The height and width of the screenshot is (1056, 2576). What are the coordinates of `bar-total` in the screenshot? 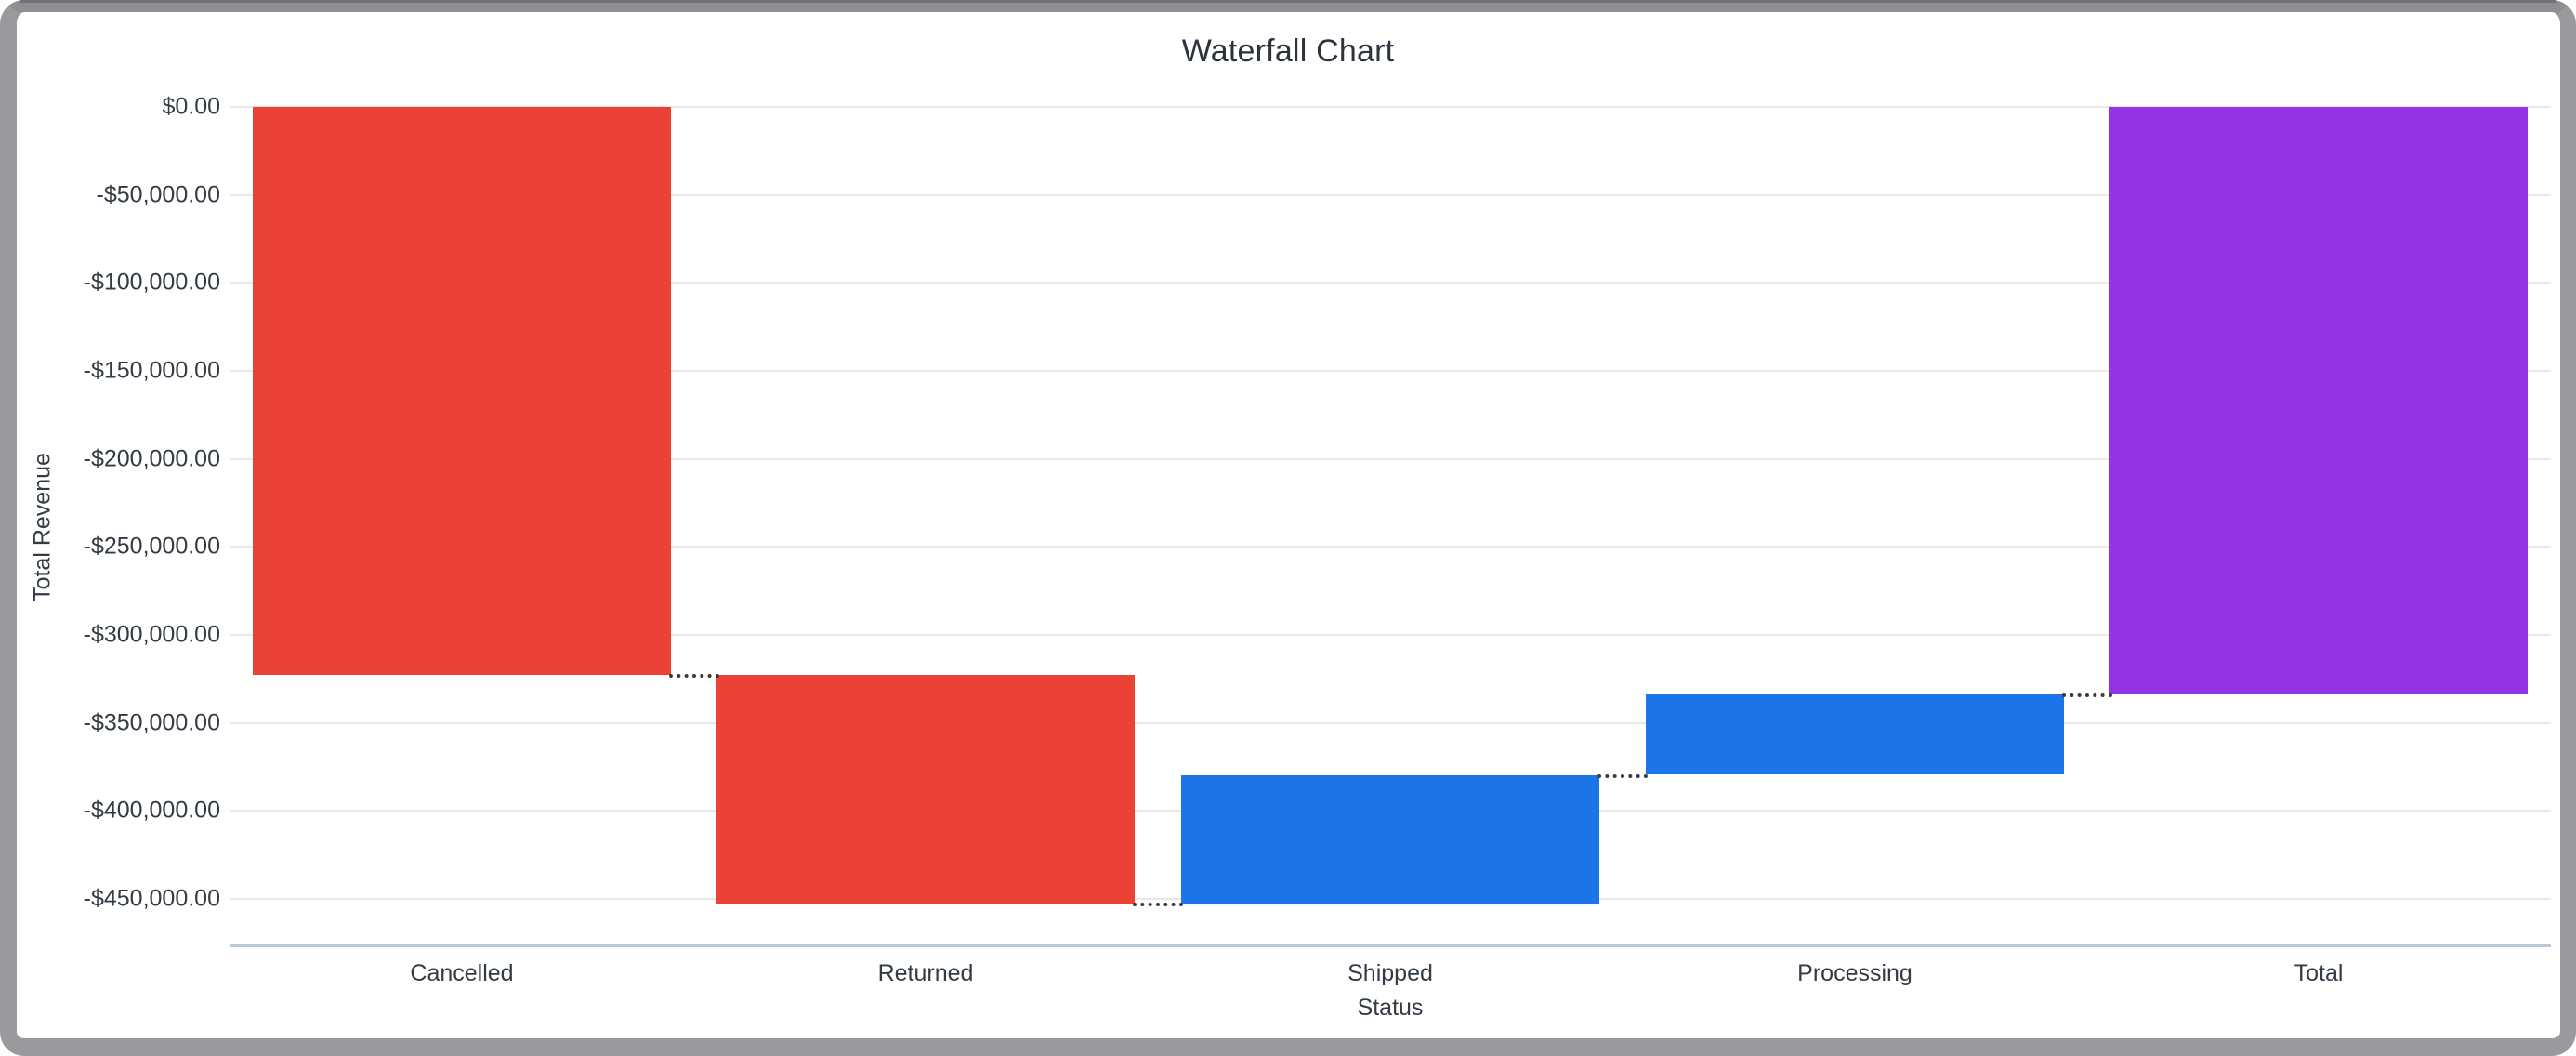 It's located at (2318, 400).